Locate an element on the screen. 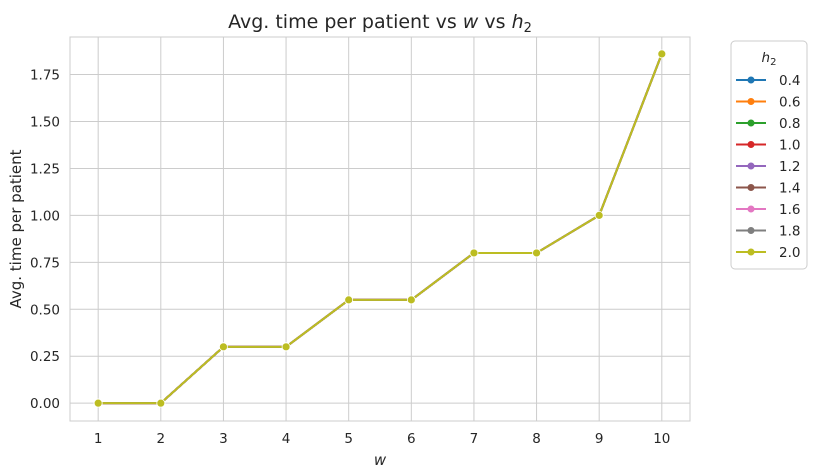 This screenshot has height=476, width=816. y-tick-label: 0.00 is located at coordinates (45, 404).